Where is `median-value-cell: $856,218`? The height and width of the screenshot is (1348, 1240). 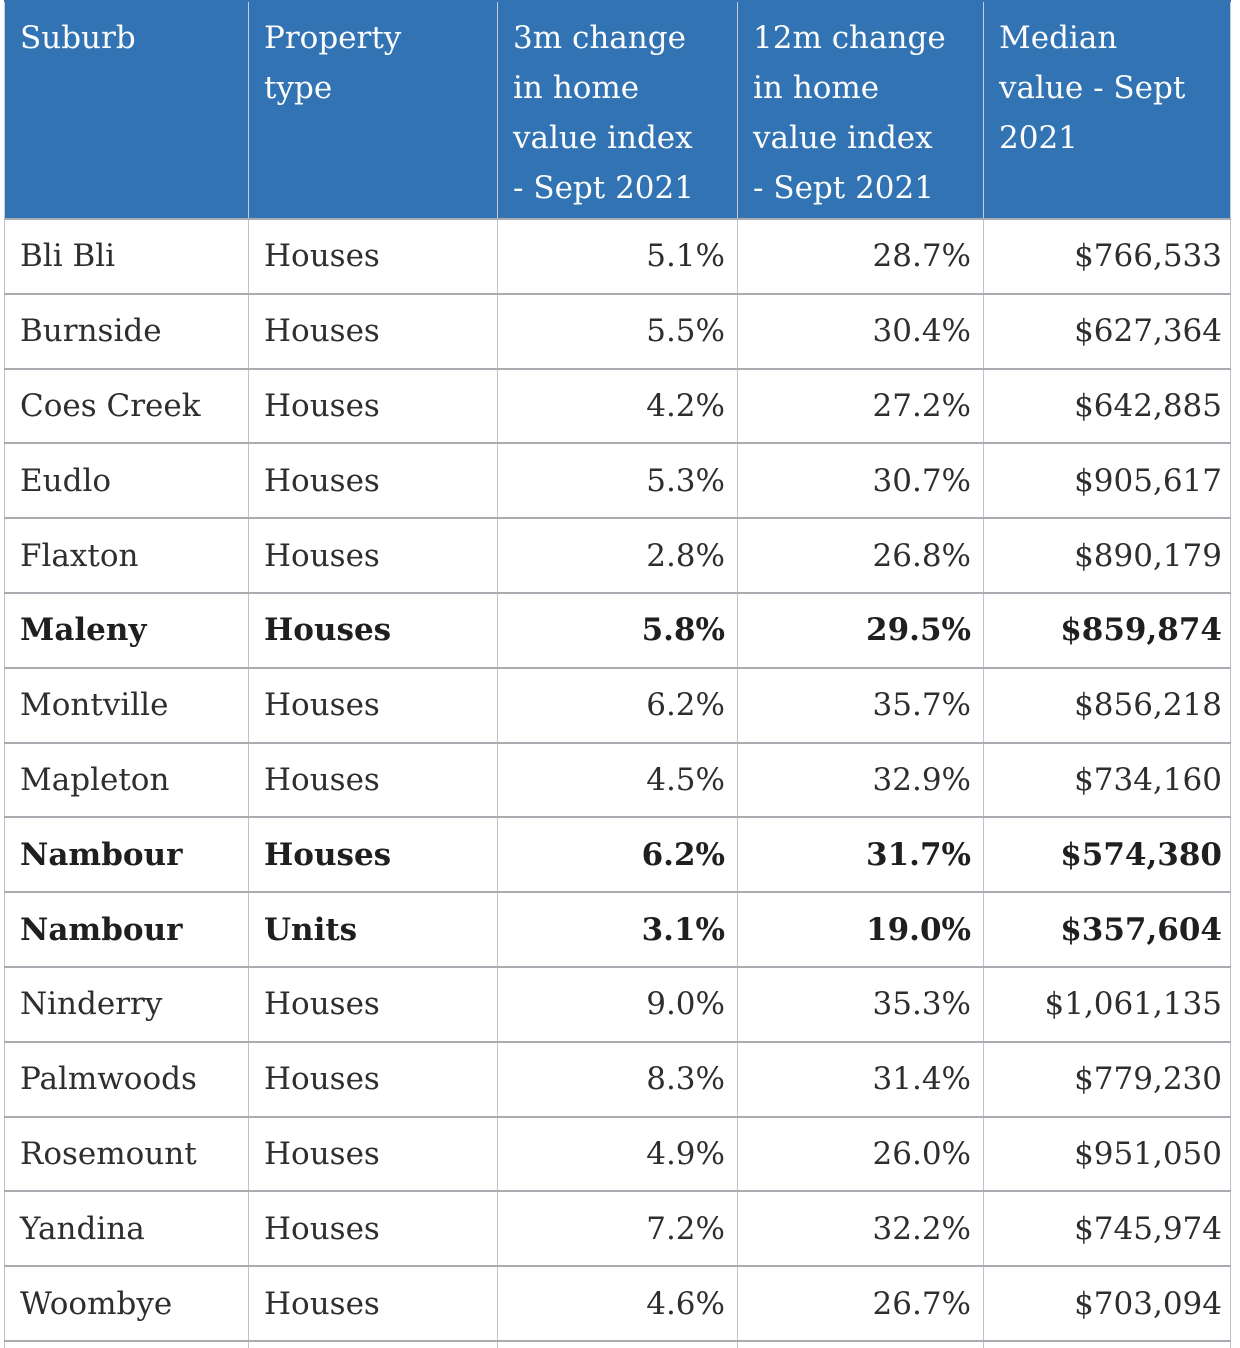 median-value-cell: $856,218 is located at coordinates (1107, 705).